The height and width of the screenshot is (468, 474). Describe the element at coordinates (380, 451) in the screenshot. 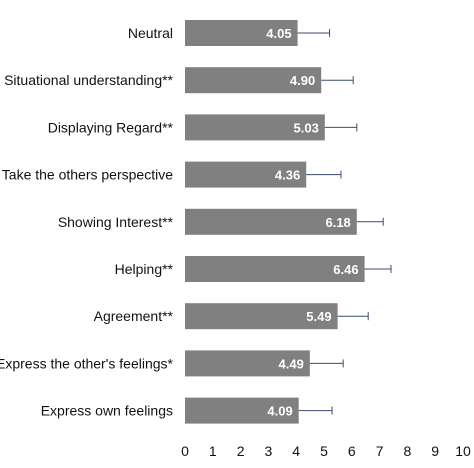

I see `x-tick-label: 7` at that location.